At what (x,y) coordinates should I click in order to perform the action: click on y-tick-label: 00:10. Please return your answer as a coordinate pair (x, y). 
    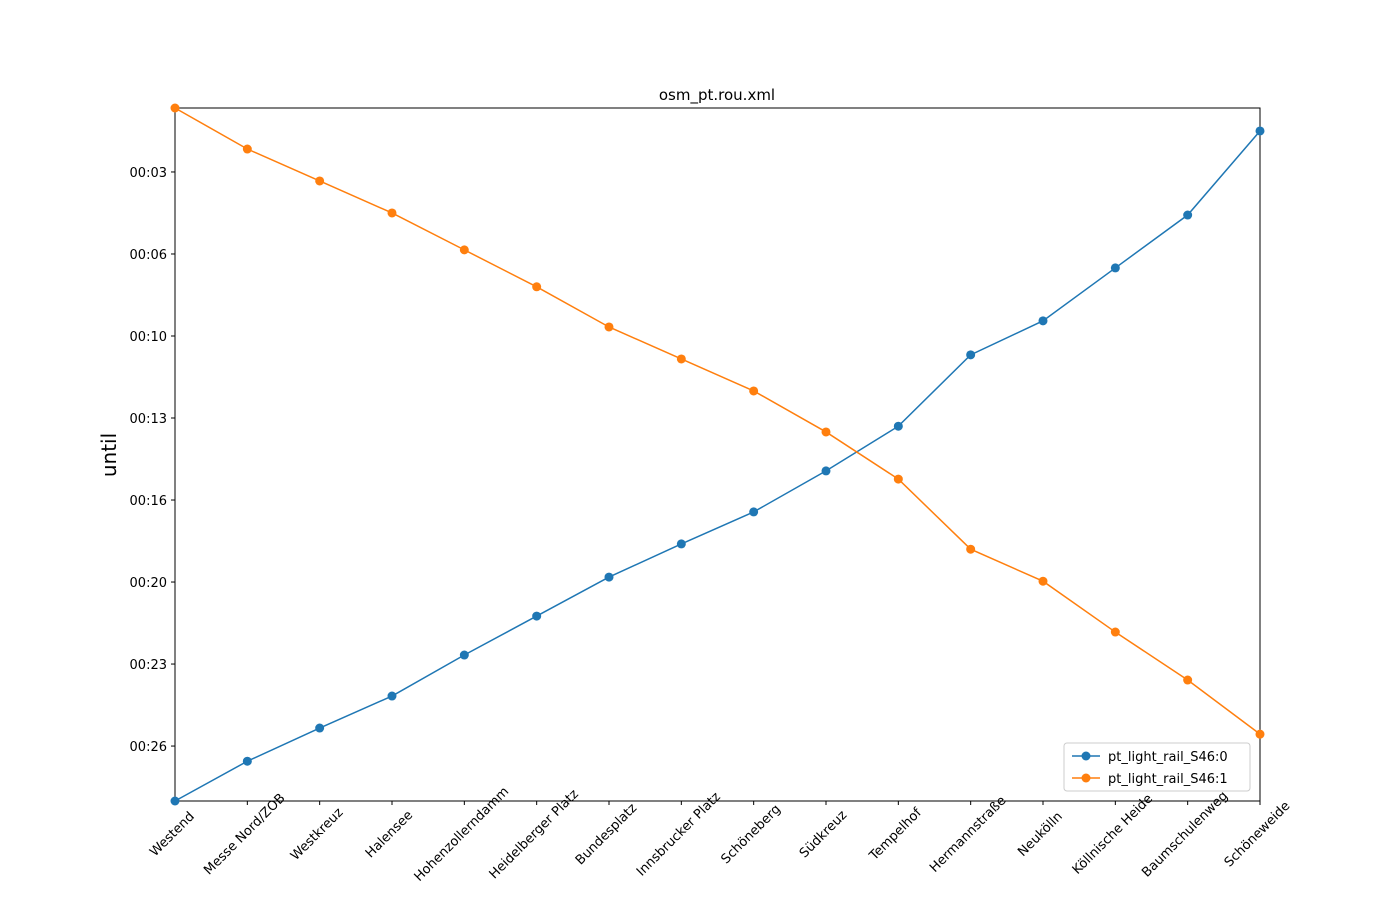
    Looking at the image, I should click on (148, 337).